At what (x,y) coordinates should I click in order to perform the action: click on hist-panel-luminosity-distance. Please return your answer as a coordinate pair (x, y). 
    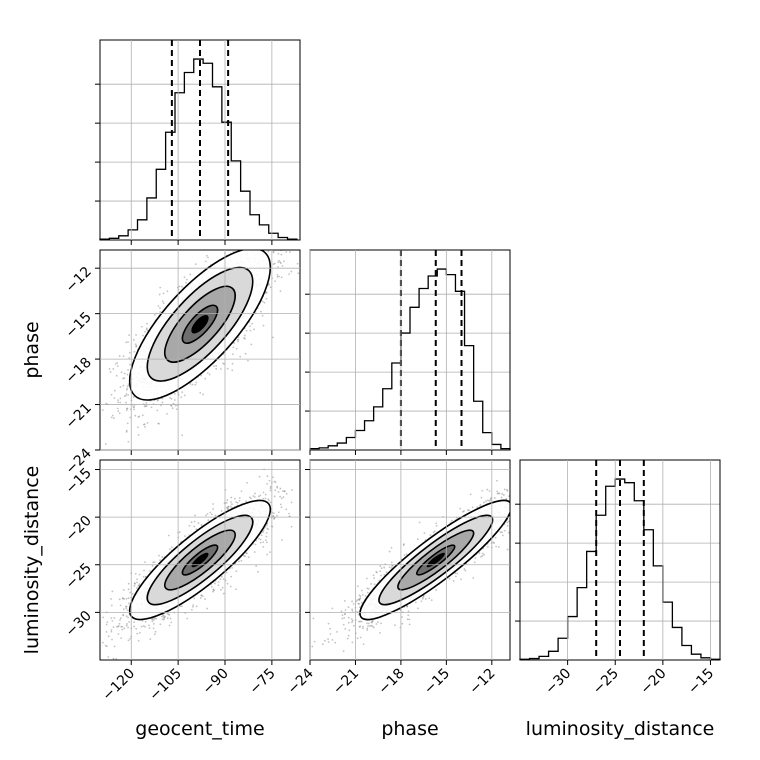
    Looking at the image, I should click on (618, 560).